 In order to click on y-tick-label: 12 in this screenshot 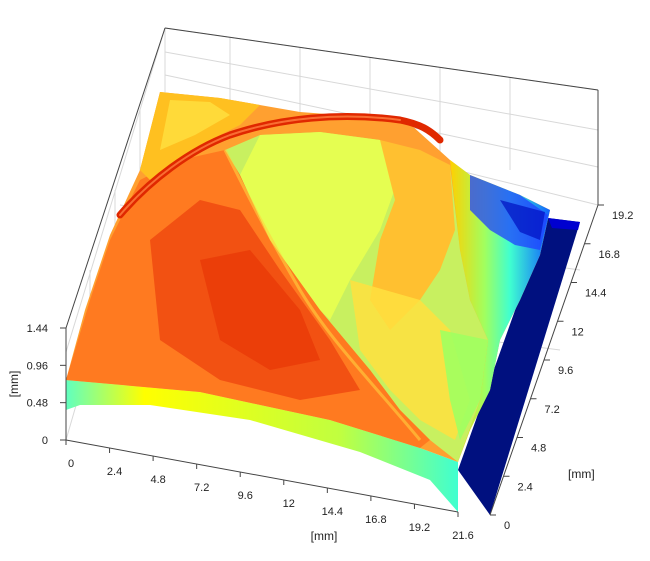, I will do `click(578, 332)`.